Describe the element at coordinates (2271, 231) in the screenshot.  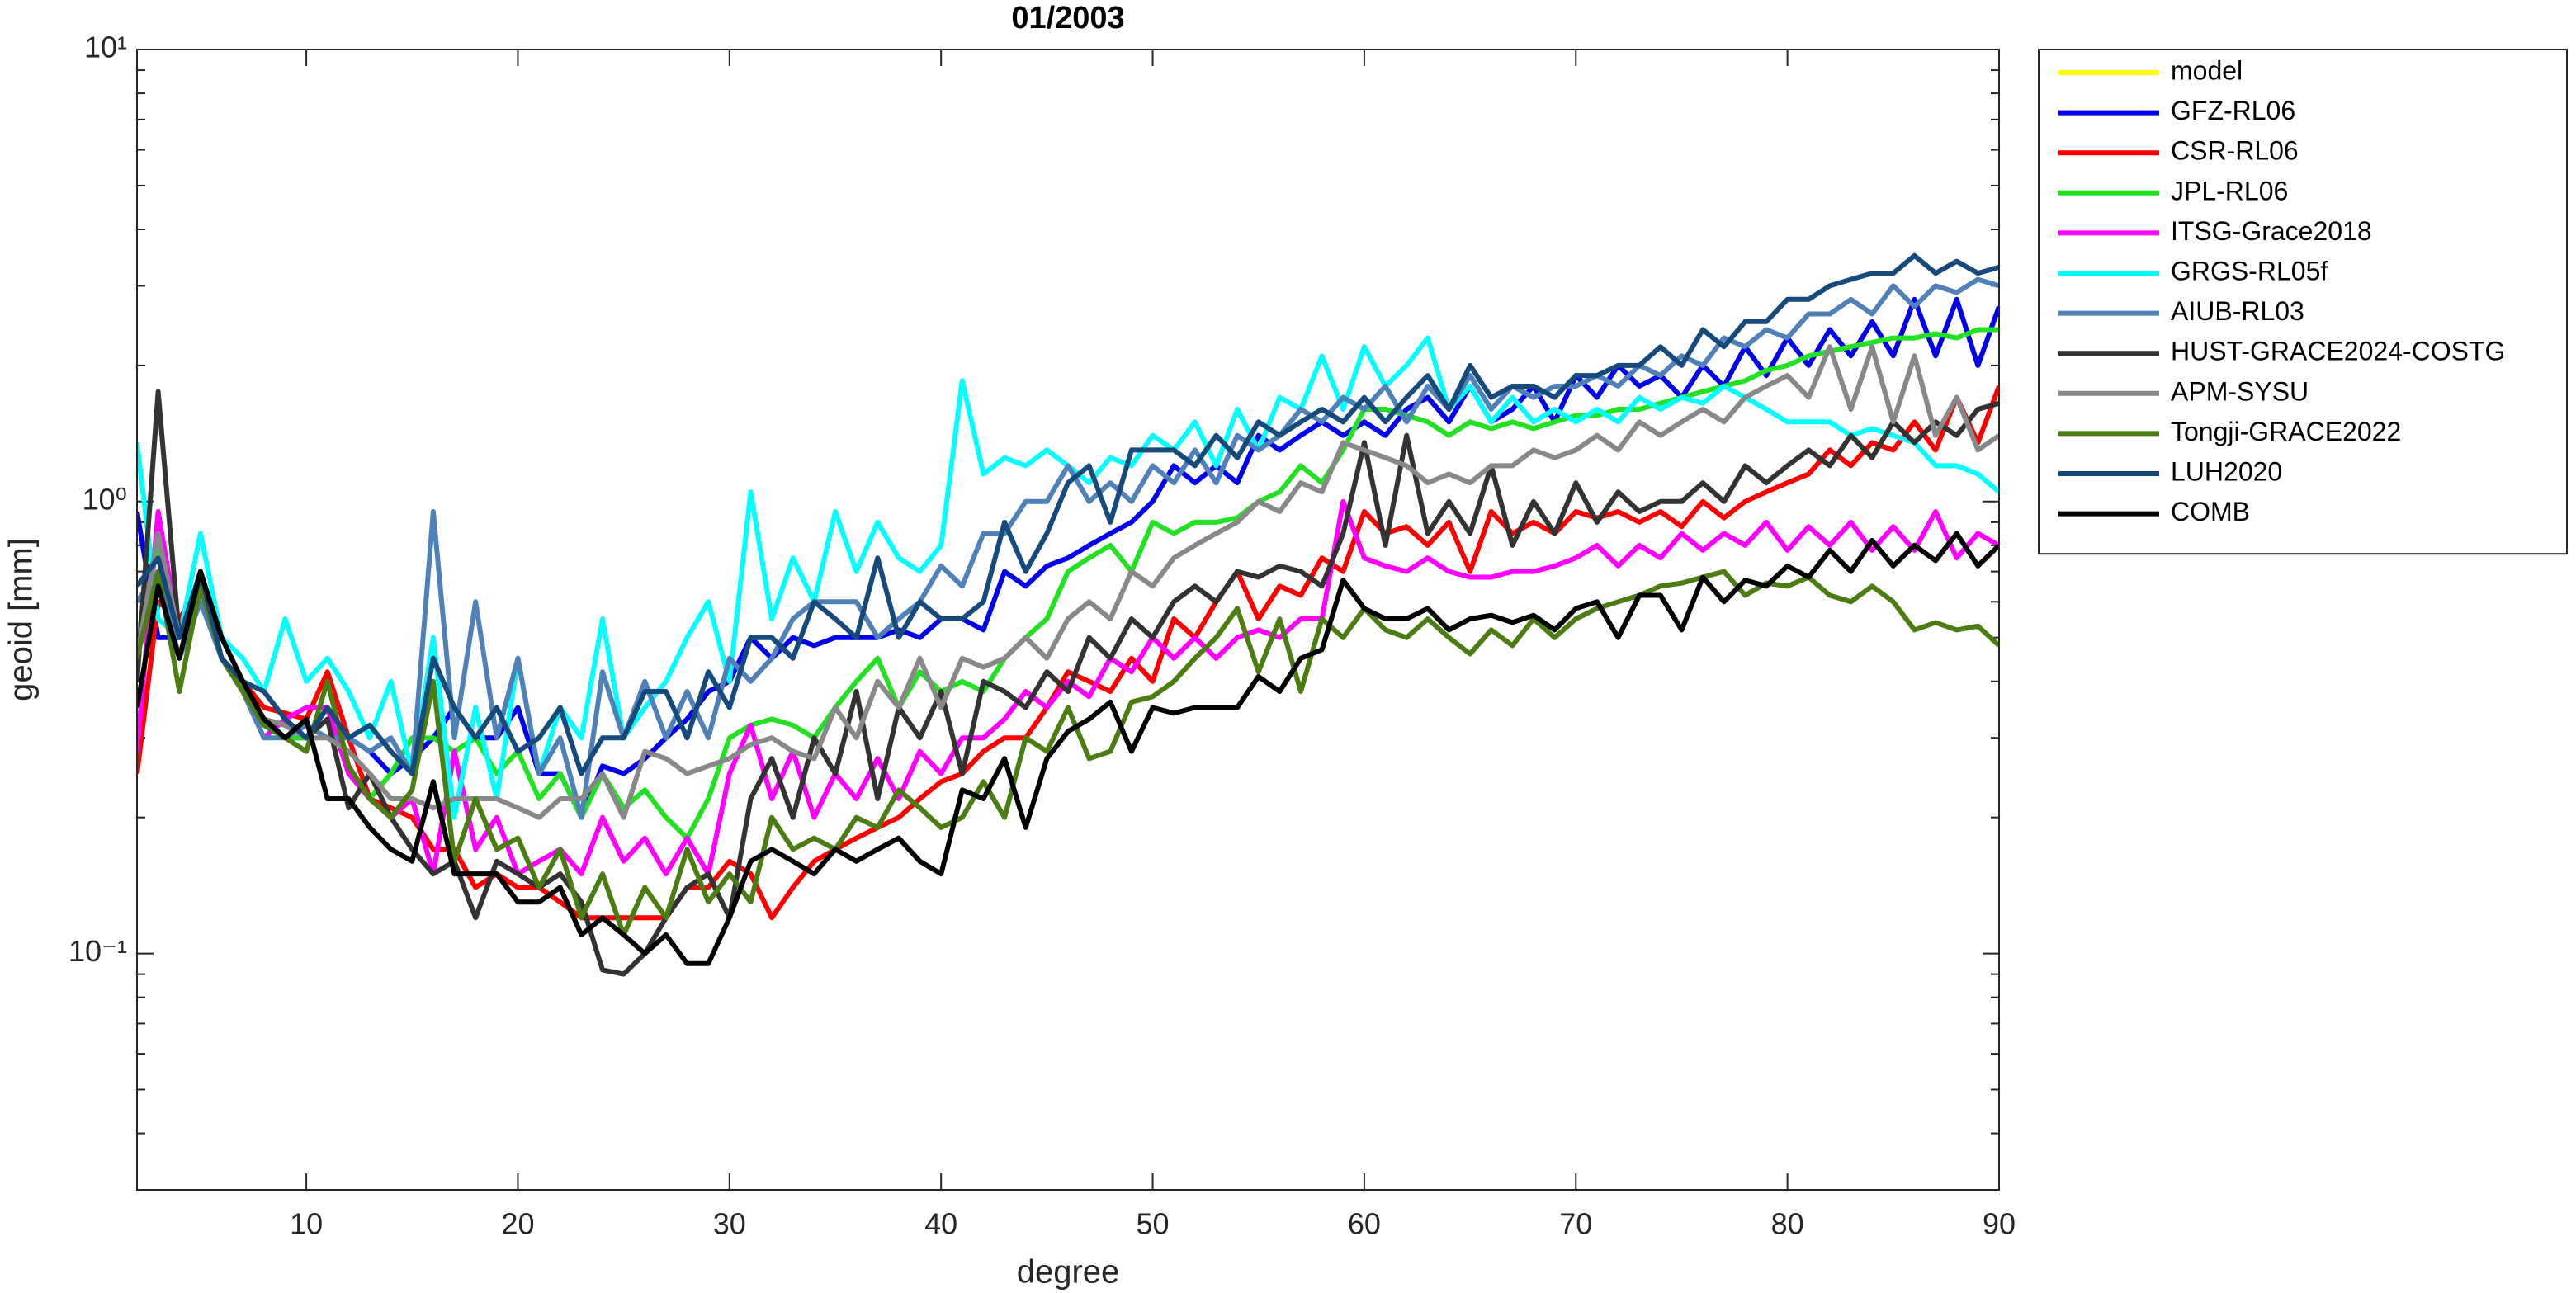
I see `legend-label: ITSG-Grace2018` at that location.